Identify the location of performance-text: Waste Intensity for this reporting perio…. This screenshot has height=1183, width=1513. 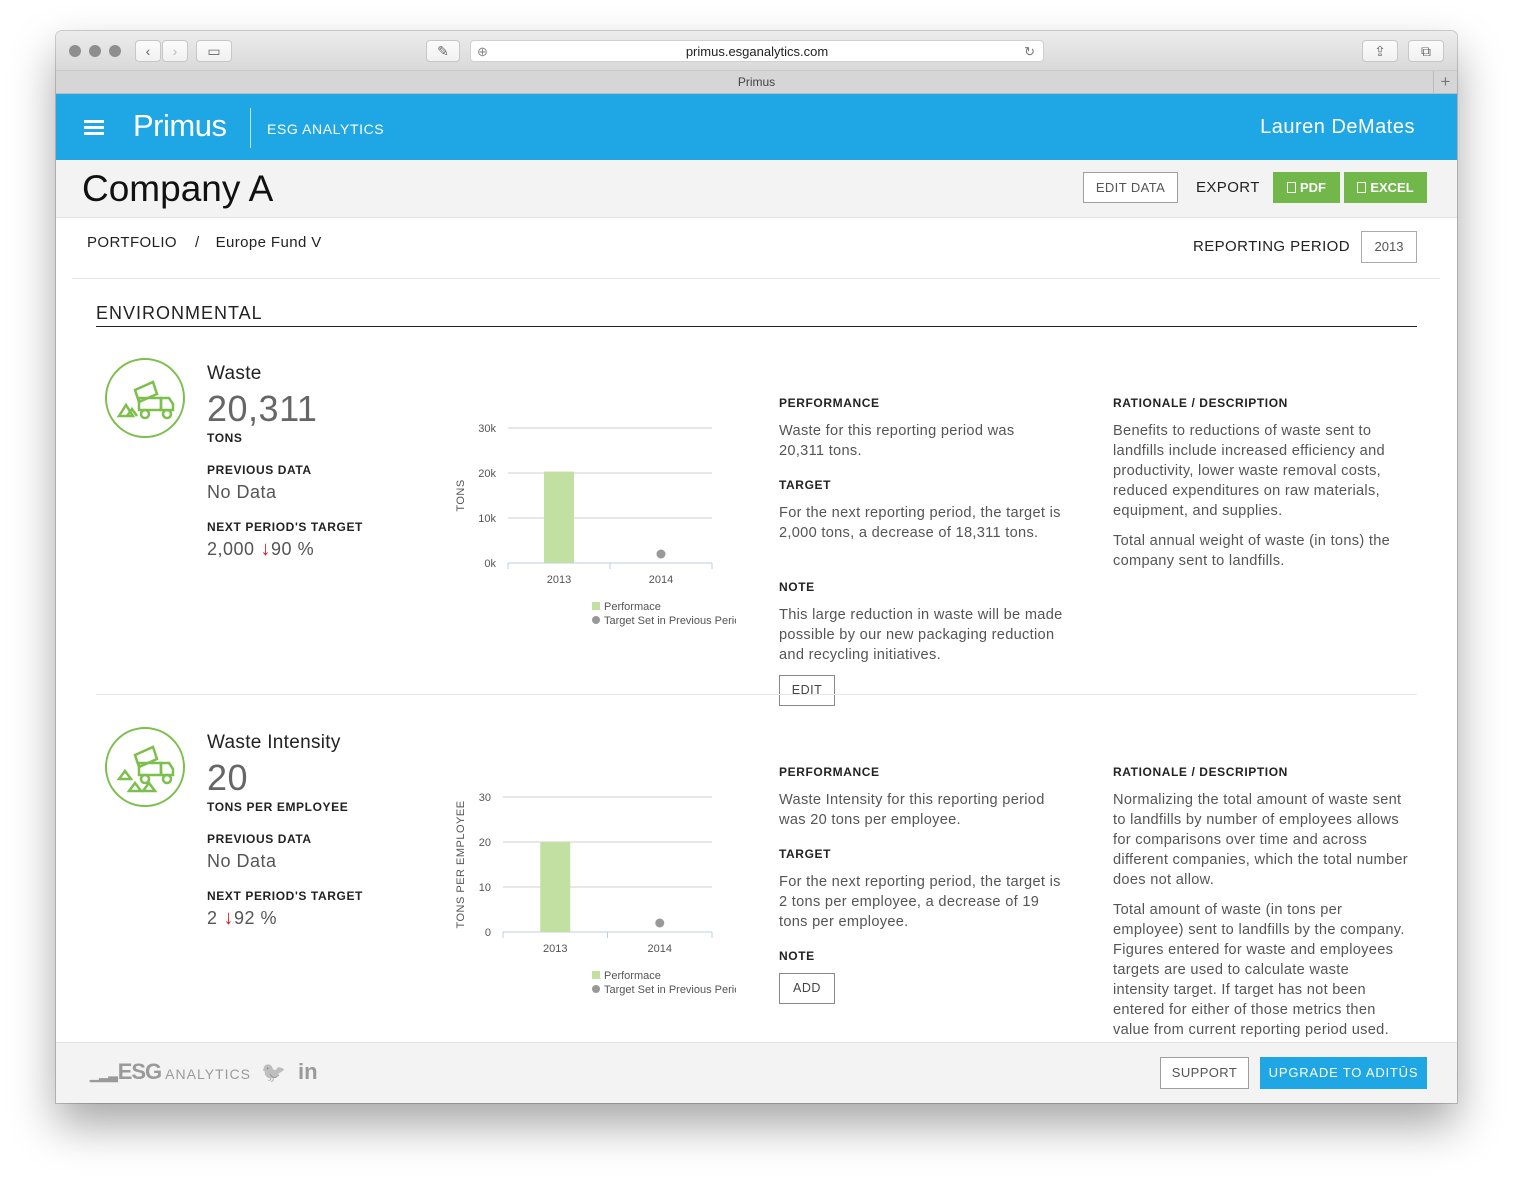
(912, 810).